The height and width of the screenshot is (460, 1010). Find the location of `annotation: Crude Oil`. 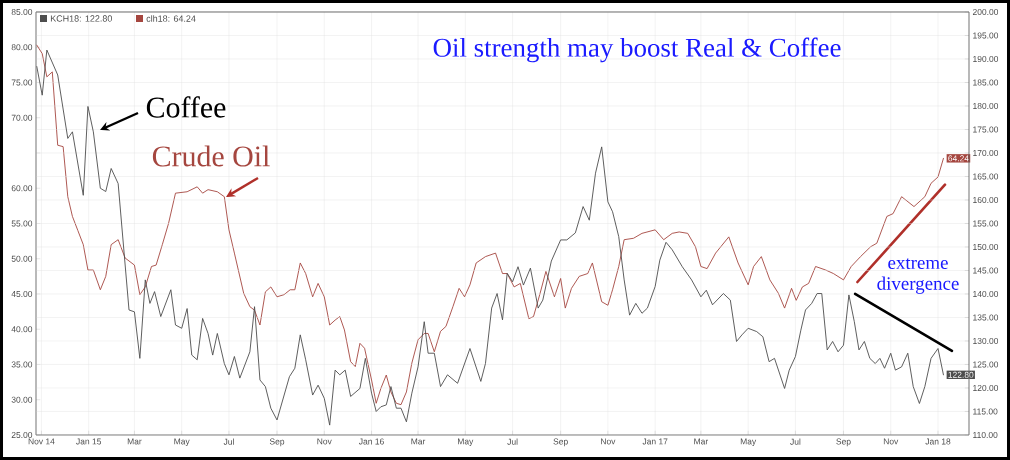

annotation: Crude Oil is located at coordinates (211, 156).